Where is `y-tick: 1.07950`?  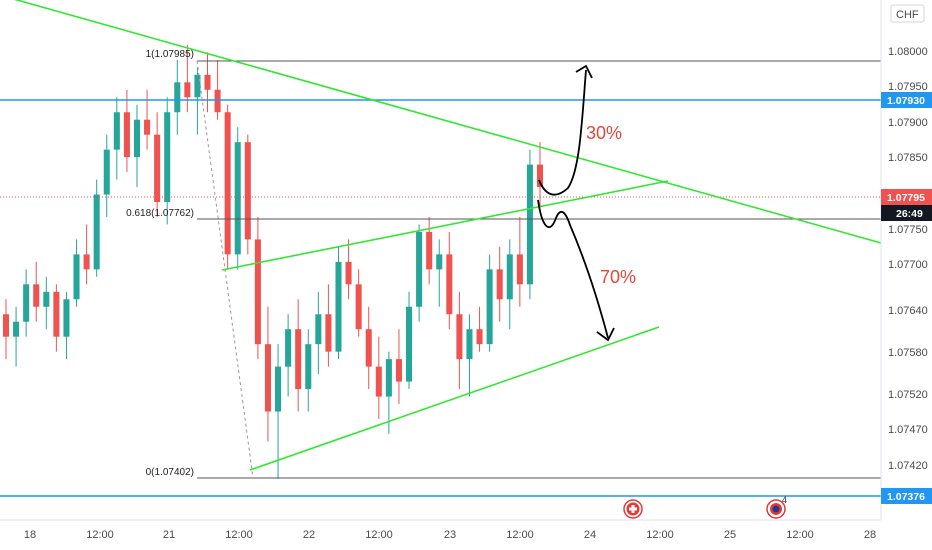
y-tick: 1.07950 is located at coordinates (908, 87).